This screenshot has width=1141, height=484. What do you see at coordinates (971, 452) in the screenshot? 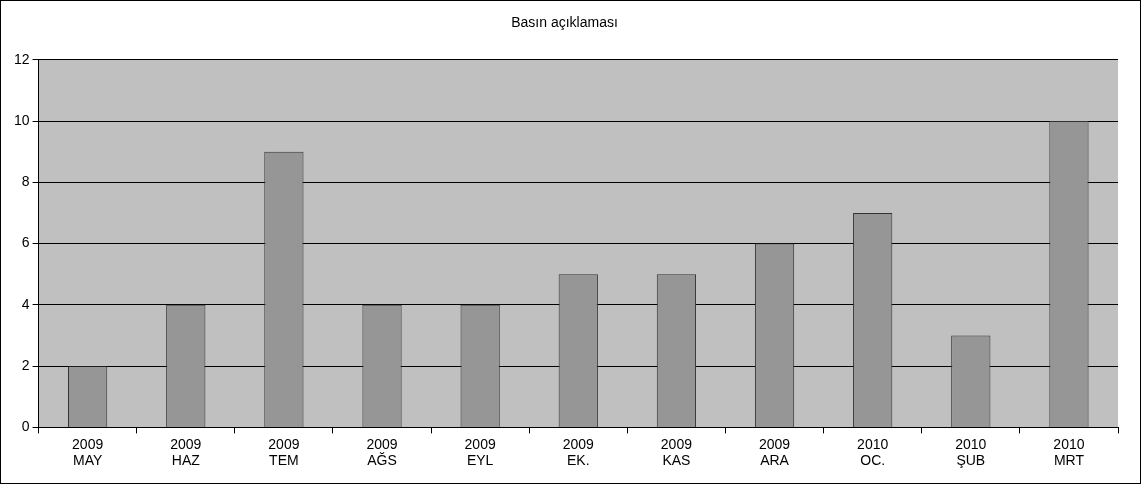
I see `x-tick-label: 2010 ŞUB` at bounding box center [971, 452].